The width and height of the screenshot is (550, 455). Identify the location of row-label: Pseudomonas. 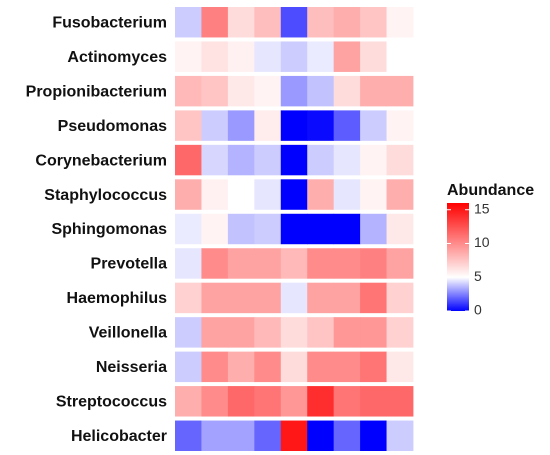
(112, 126).